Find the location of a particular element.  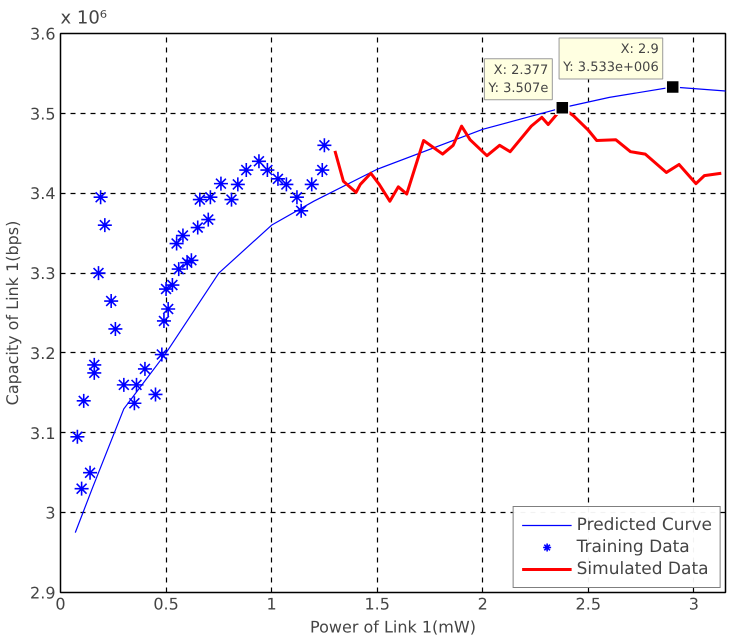

y-tick-label: 3.1 is located at coordinates (43, 433).